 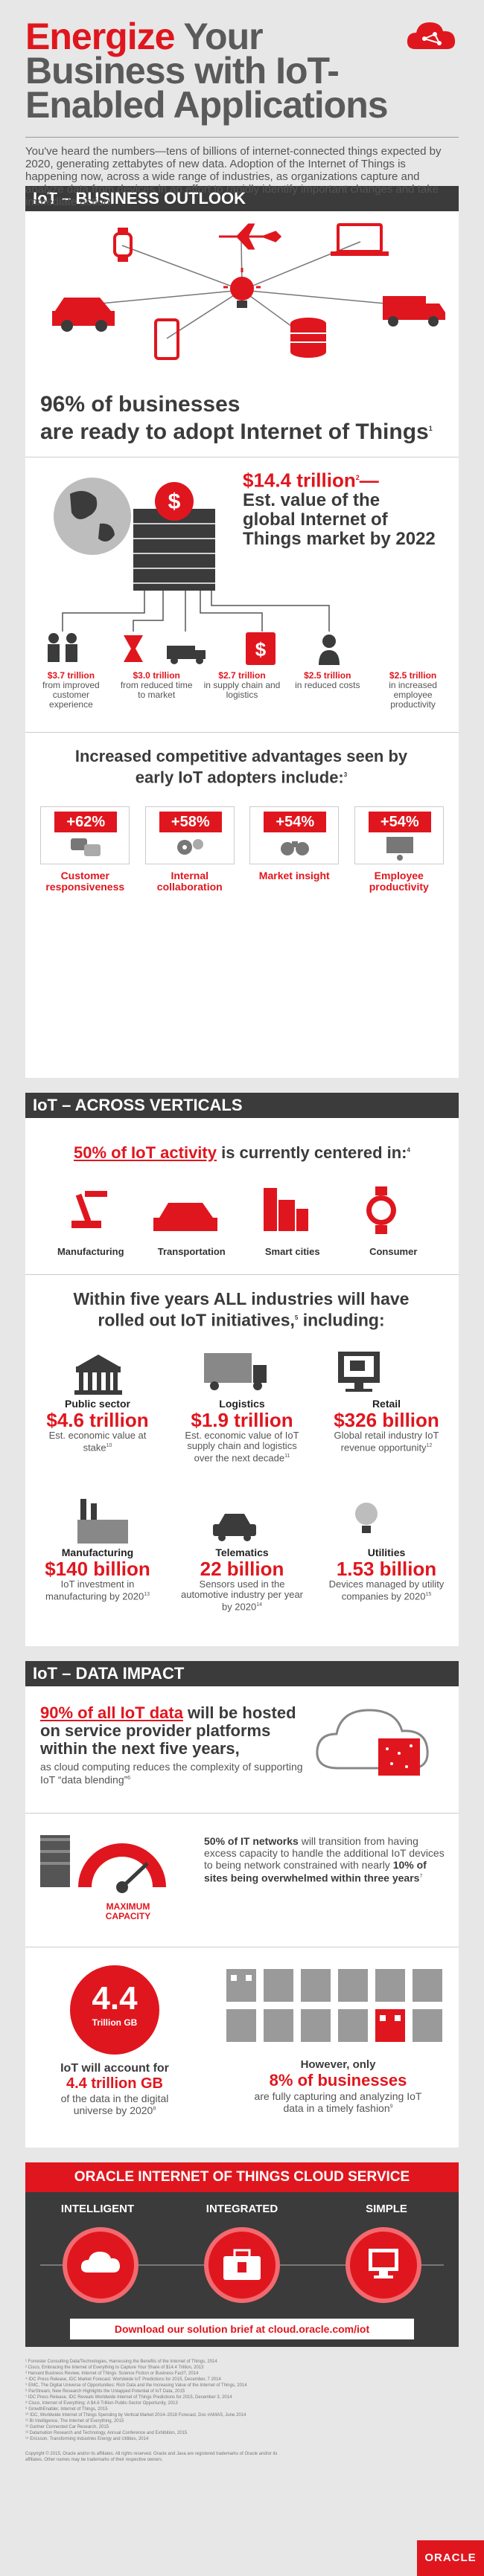 What do you see at coordinates (242, 2177) in the screenshot?
I see `oracle-service-title: ORACLE INTERNET OF THINGS CLOUD SERVICE` at bounding box center [242, 2177].